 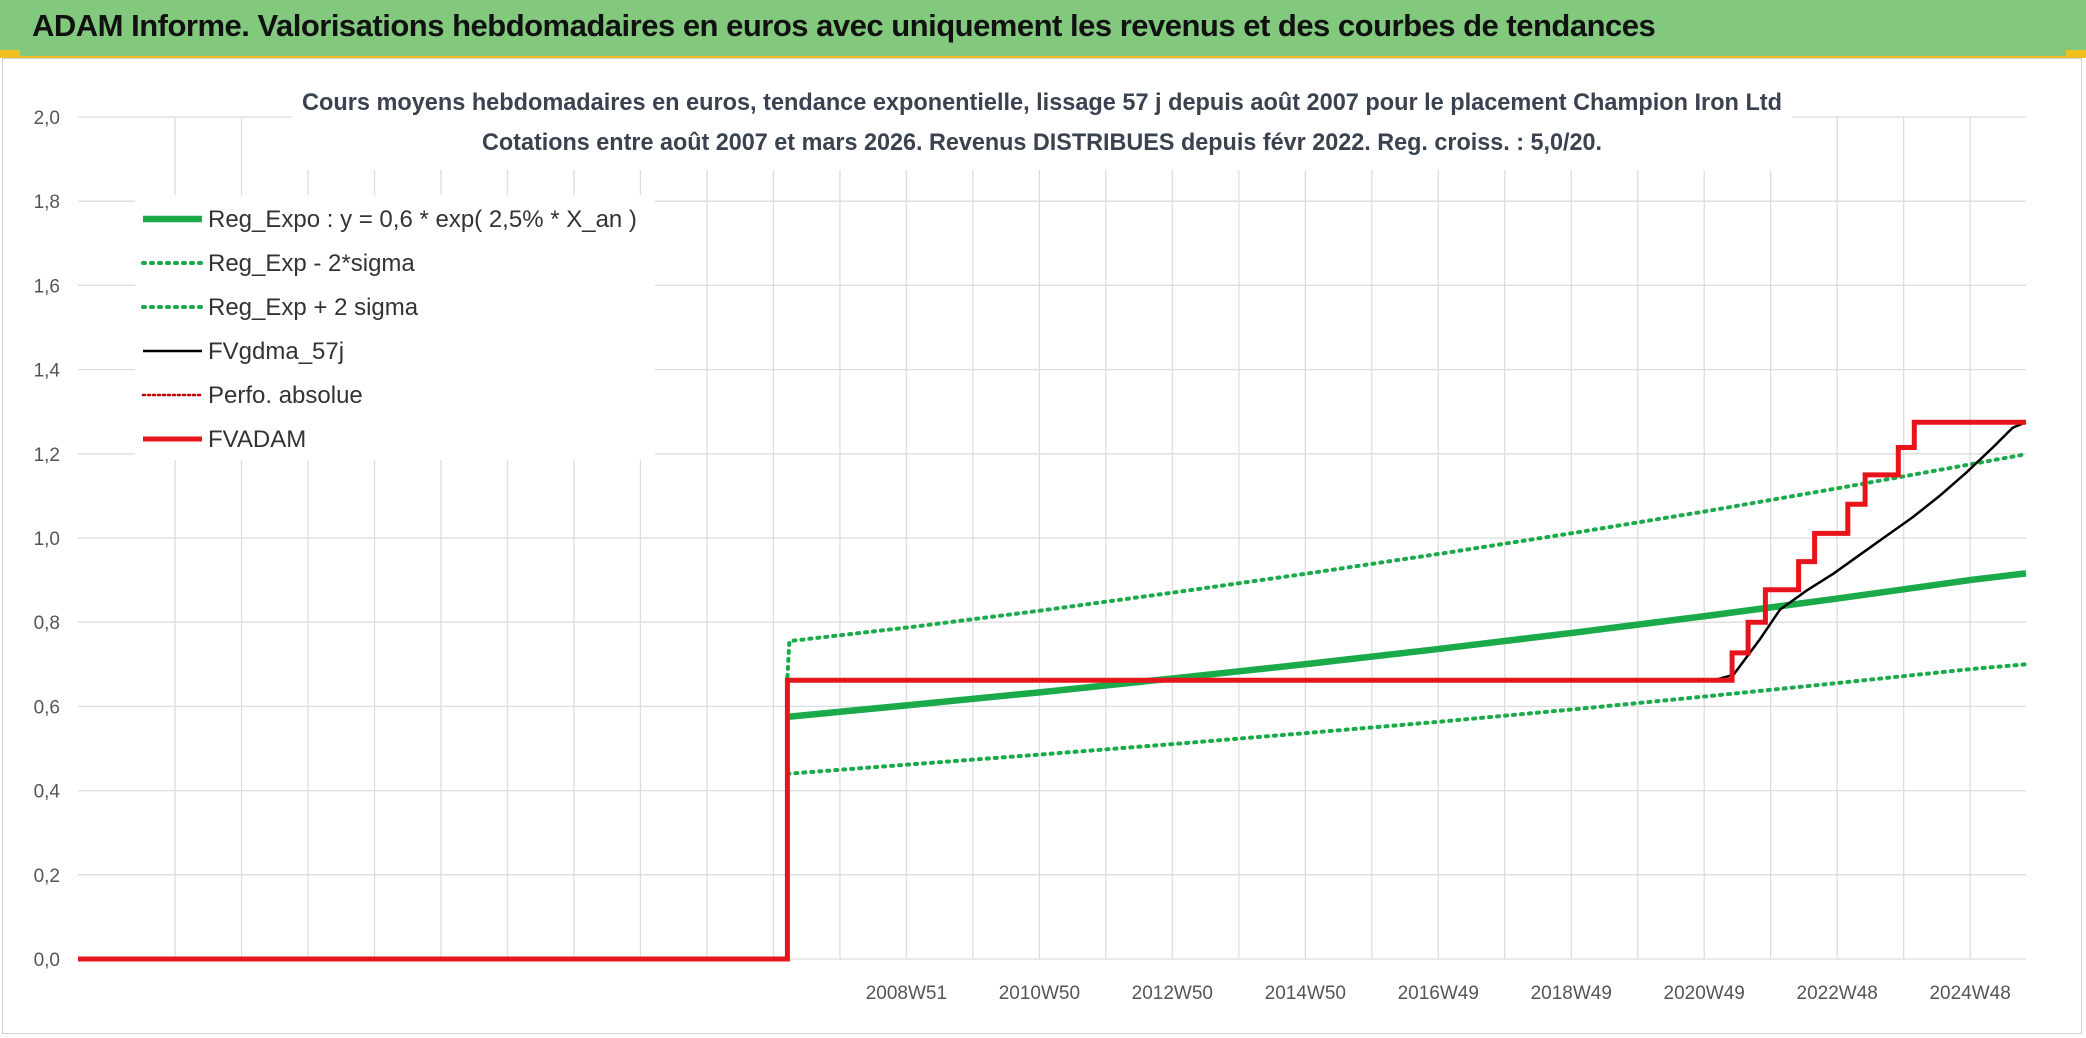 I want to click on x-tick-label: 2016W49, so click(x=1438, y=993).